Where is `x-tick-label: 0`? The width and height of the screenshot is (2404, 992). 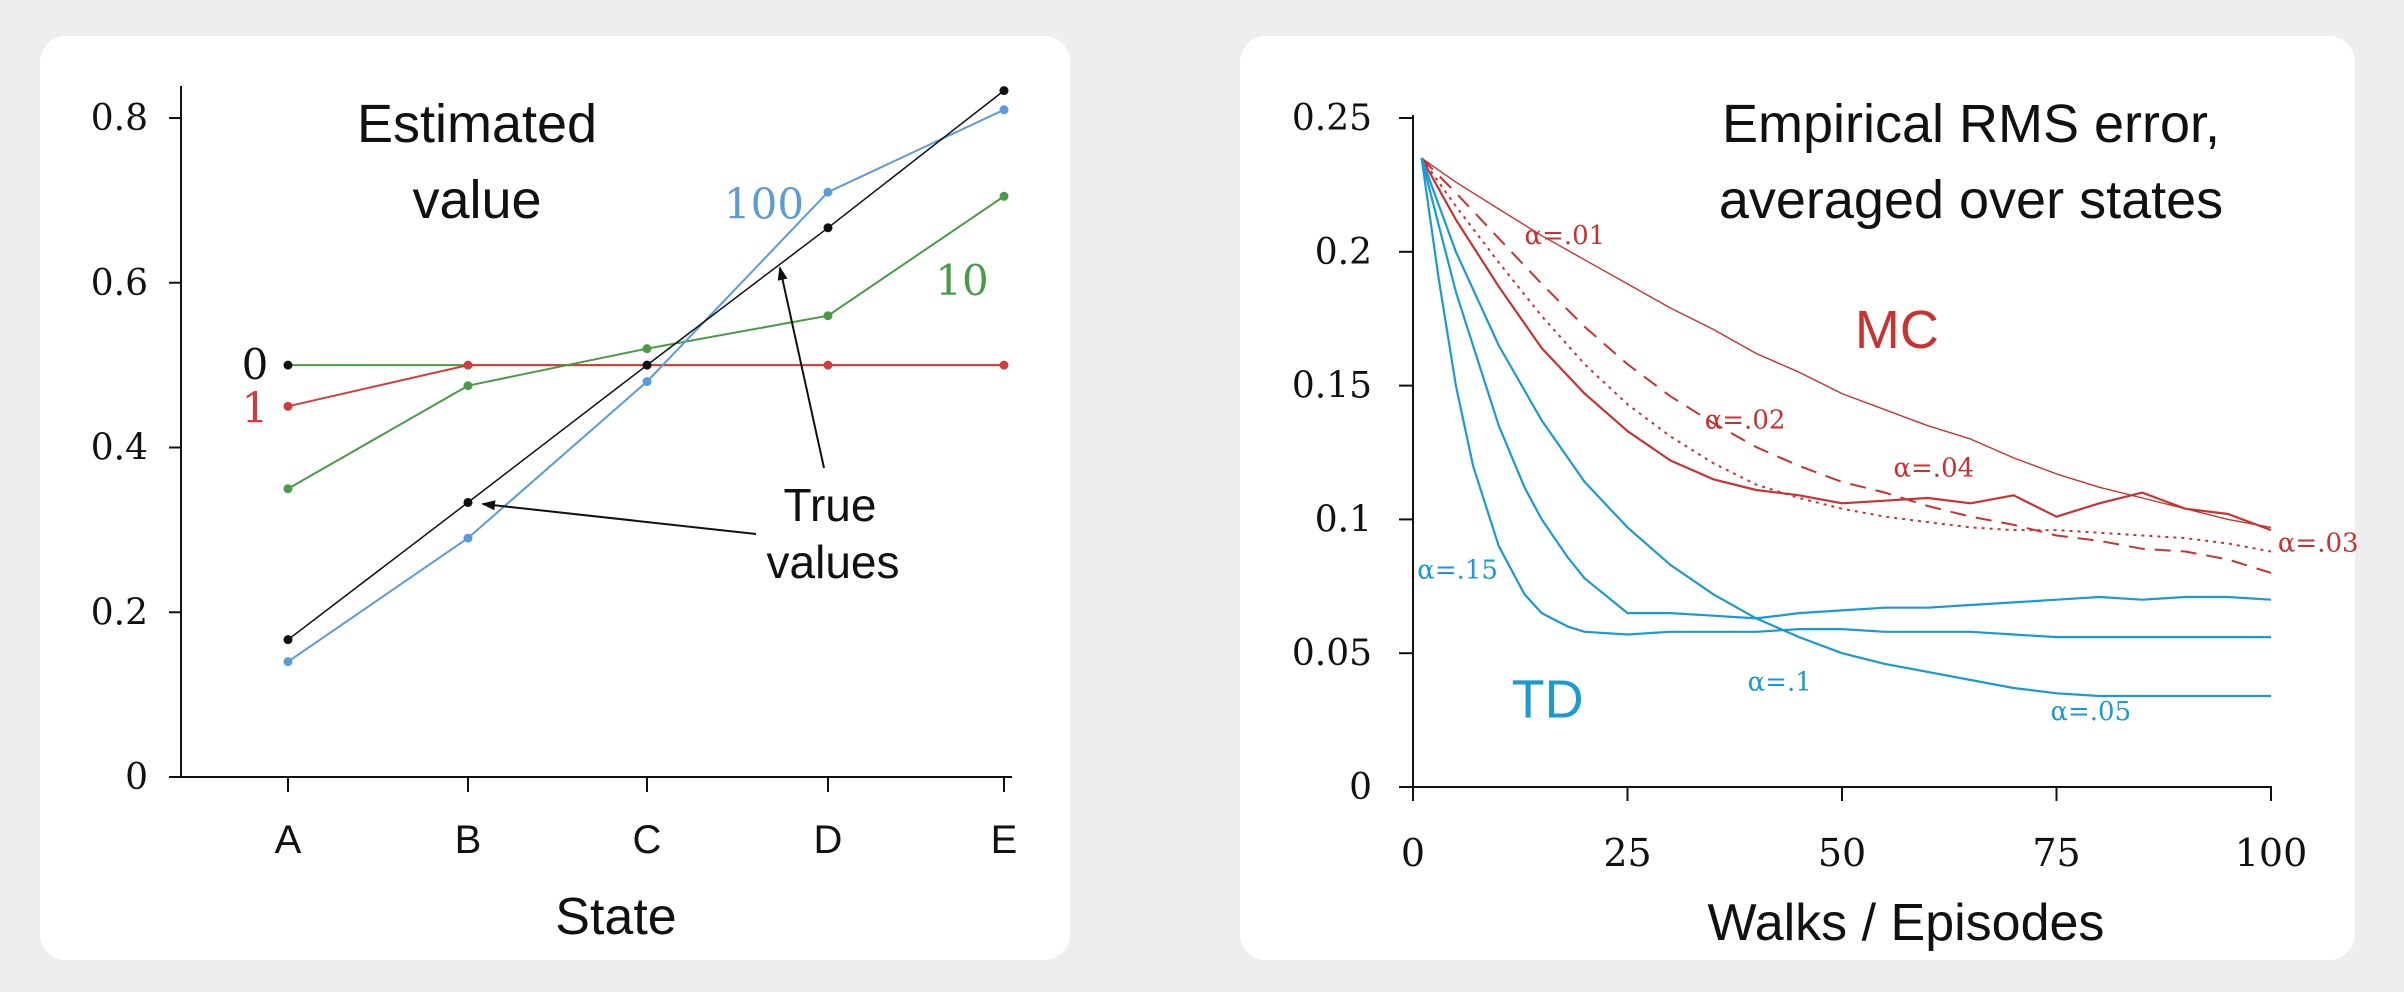 x-tick-label: 0 is located at coordinates (1413, 853).